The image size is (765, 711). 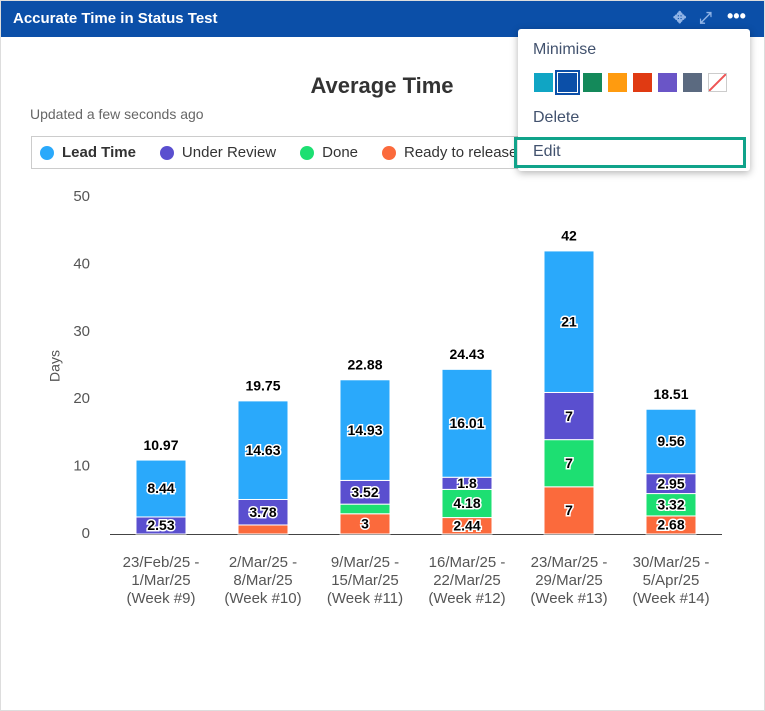 What do you see at coordinates (86, 533) in the screenshot?
I see `y-tick-label: 0` at bounding box center [86, 533].